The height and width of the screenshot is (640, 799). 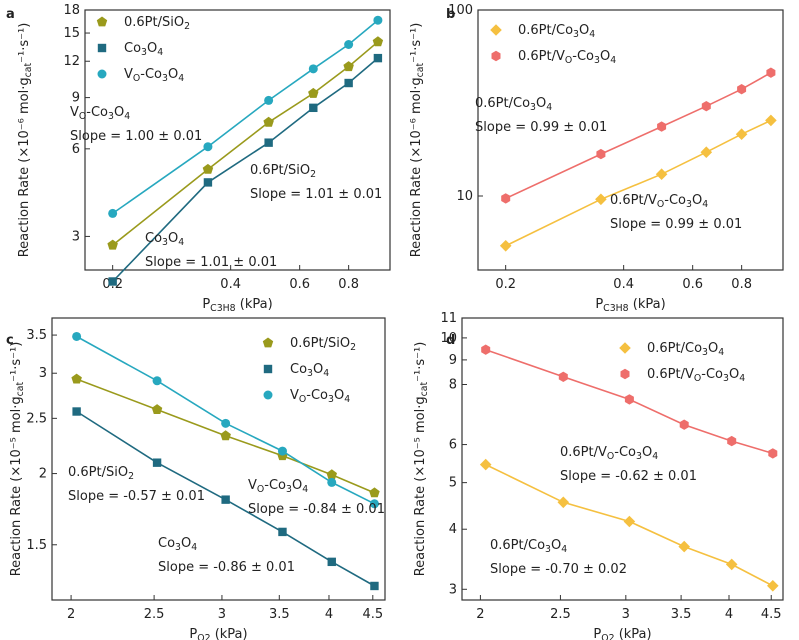 I want to click on y-tick-label: 8, so click(x=453, y=384).